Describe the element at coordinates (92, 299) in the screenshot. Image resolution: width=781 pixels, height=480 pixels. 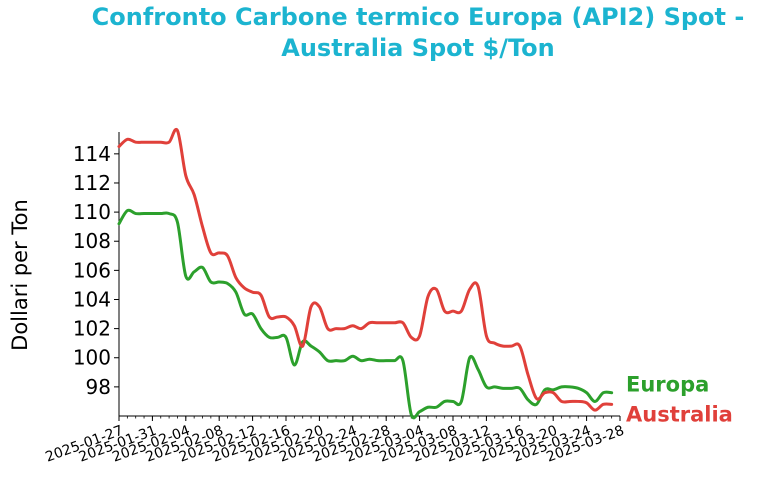
I see `y-tick-label: 104` at that location.